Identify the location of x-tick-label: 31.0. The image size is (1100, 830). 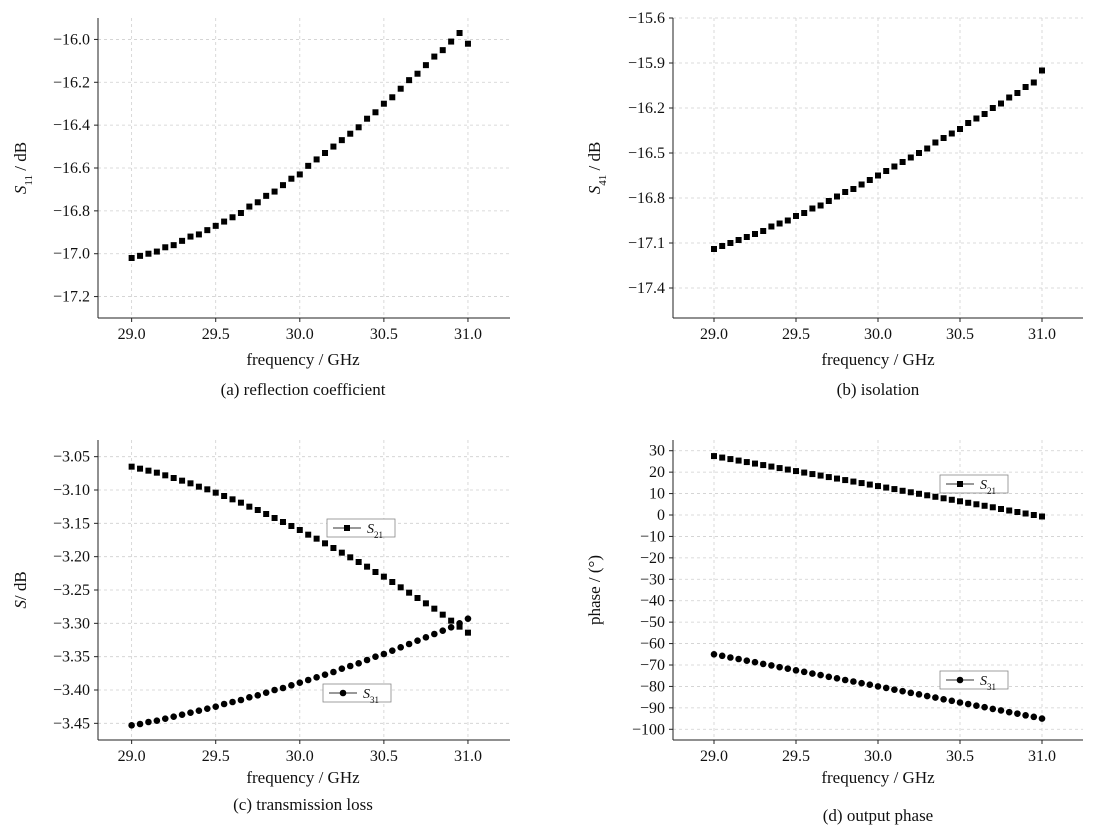
(468, 756).